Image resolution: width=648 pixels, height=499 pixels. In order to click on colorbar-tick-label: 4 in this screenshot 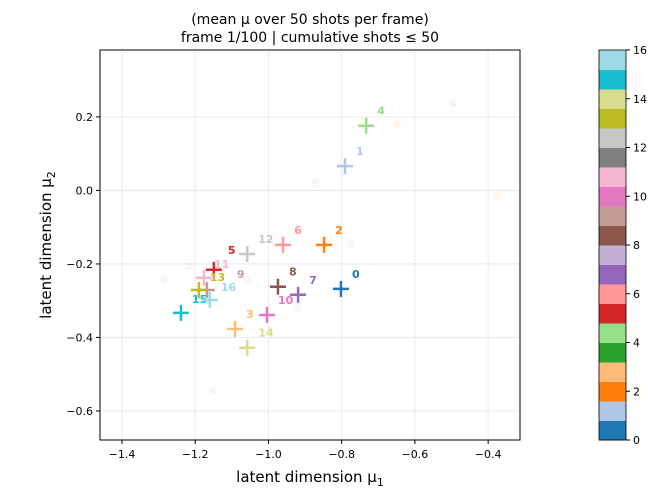, I will do `click(636, 343)`.